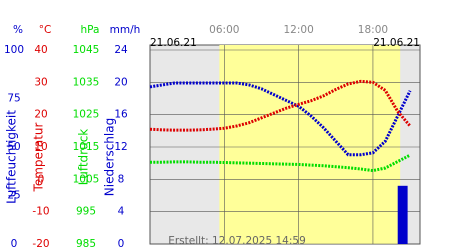 This screenshot has width=450, height=250. I want to click on y-tick-label: 10, so click(40, 147).